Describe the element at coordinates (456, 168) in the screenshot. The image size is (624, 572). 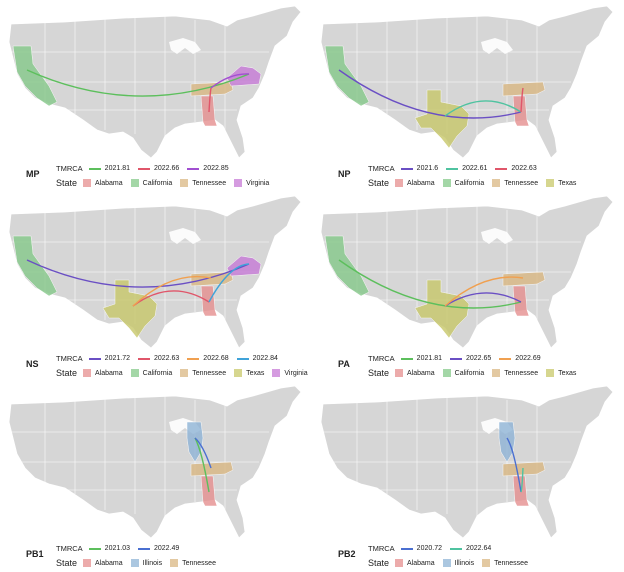
I see `tmrca-legend: TMRCA 2021.6 2022.61 2022.63` at that location.